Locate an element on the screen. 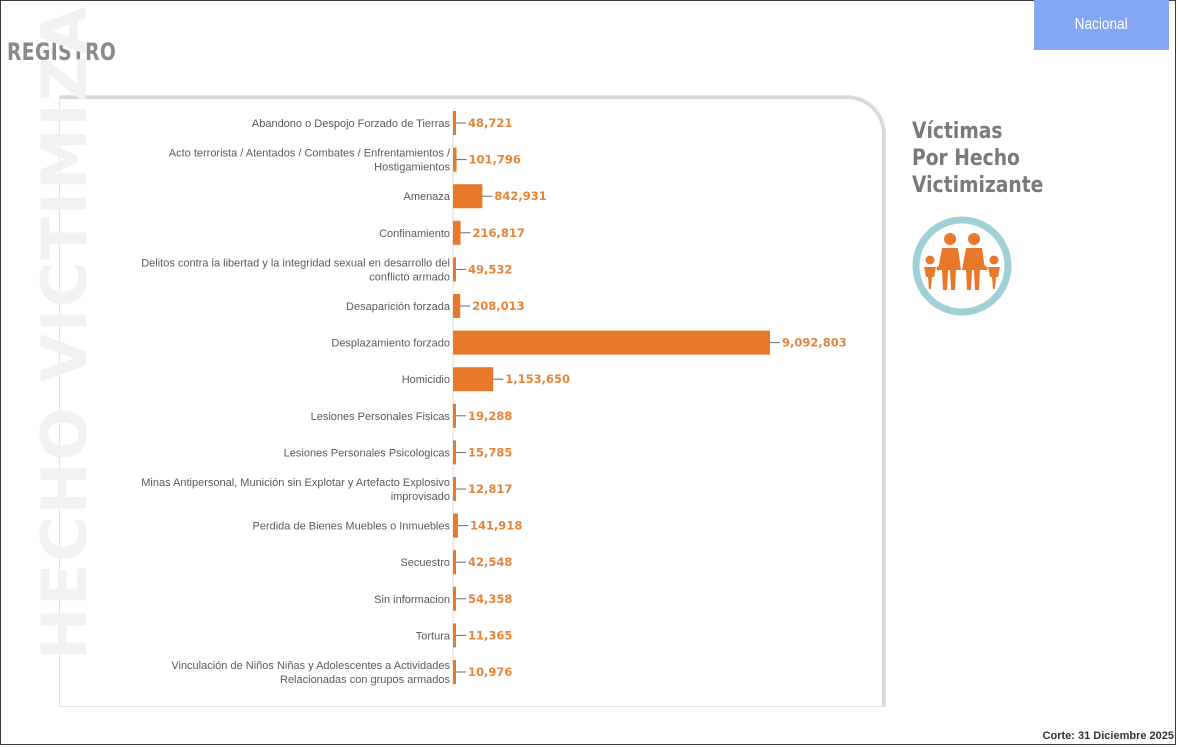 The image size is (1178, 747). value-label-14: 11,365 is located at coordinates (490, 635).